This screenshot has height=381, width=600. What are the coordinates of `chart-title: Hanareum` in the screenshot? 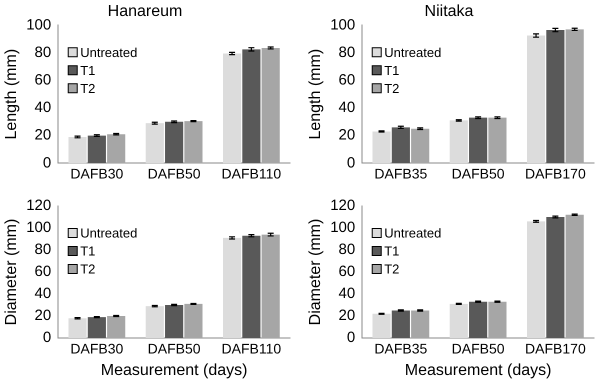 It's located at (145, 11).